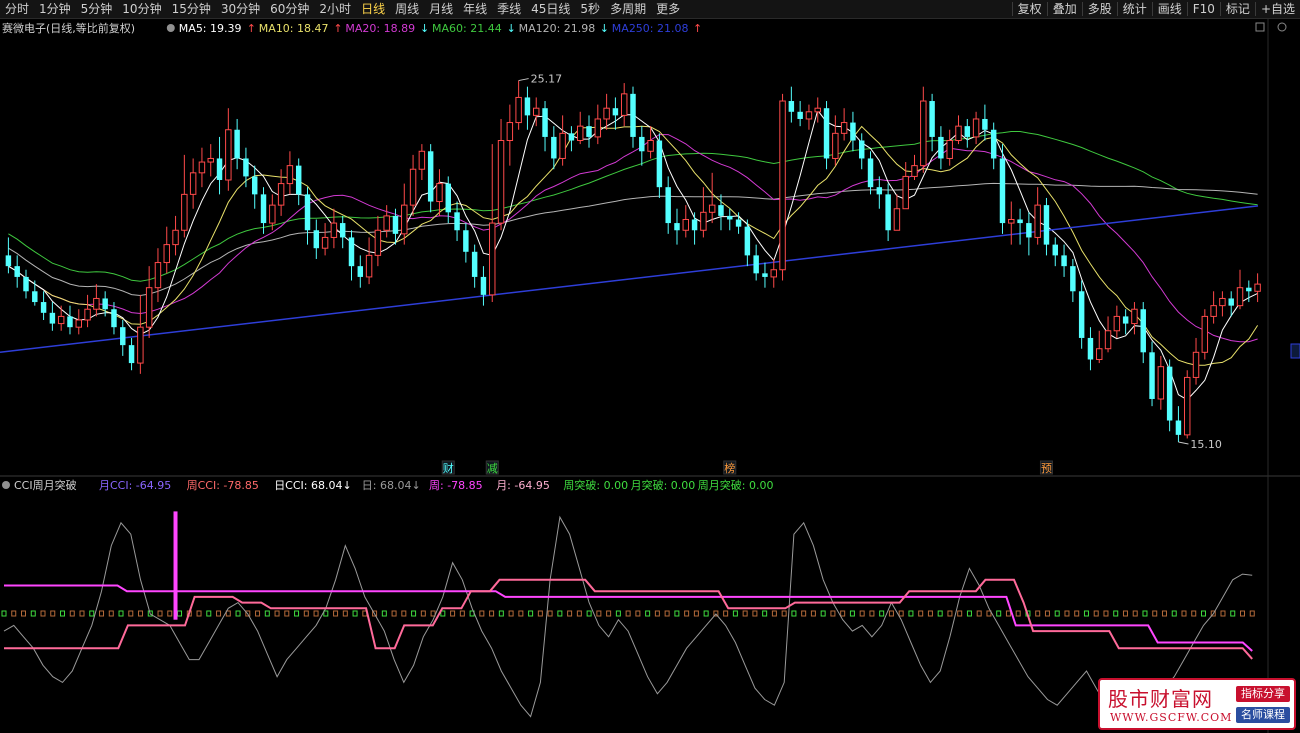 The width and height of the screenshot is (1300, 733). What do you see at coordinates (55, 9) in the screenshot?
I see `period-tab-1: 1分钟` at bounding box center [55, 9].